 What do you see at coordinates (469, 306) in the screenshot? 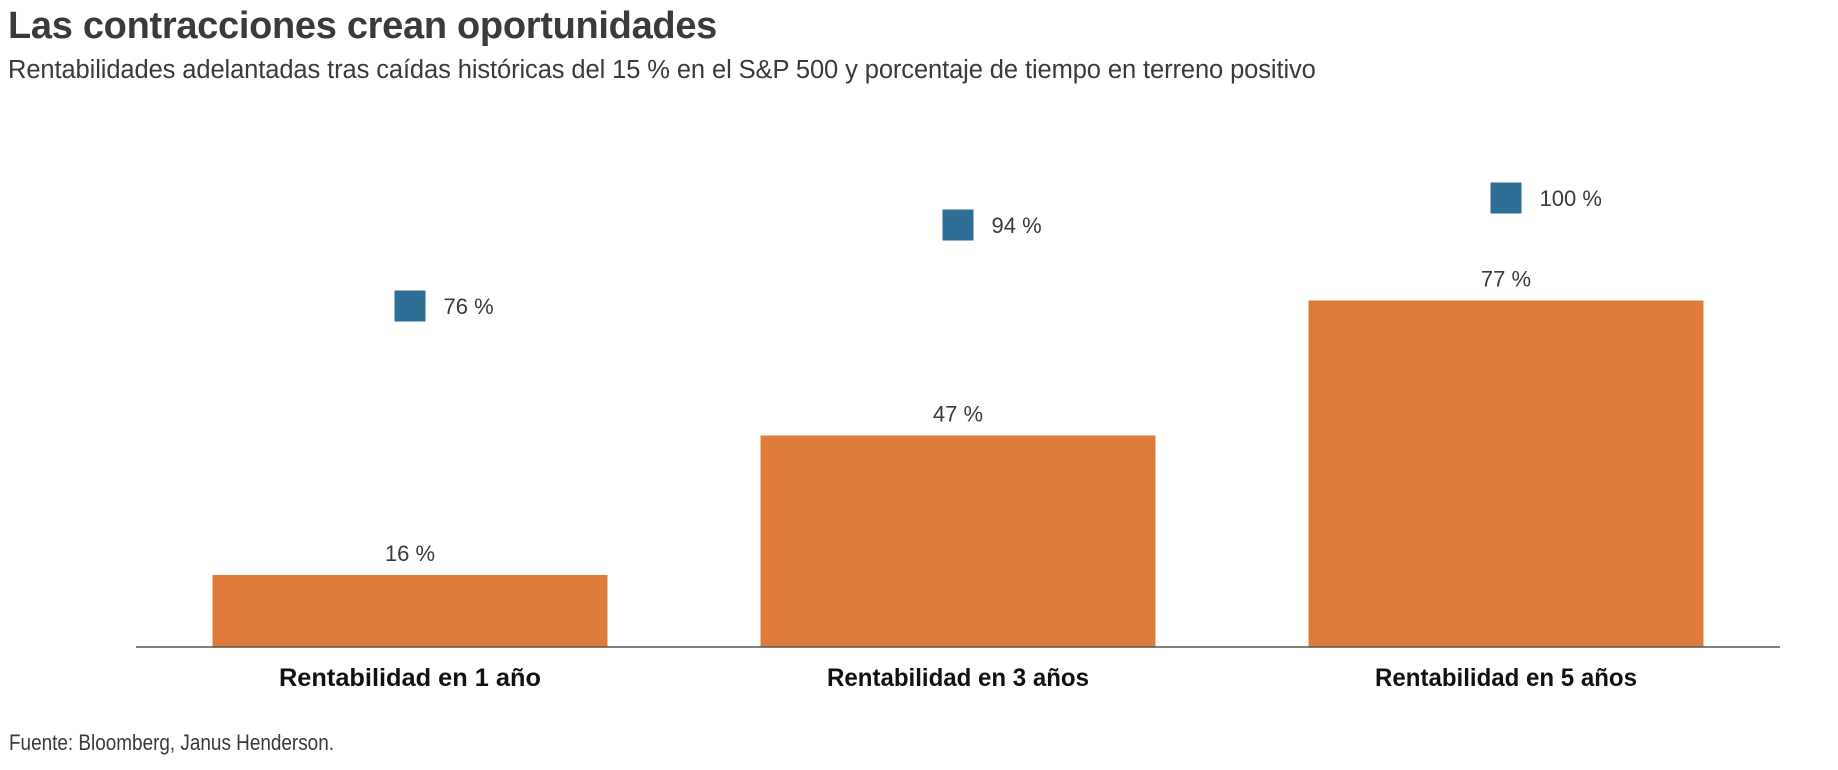
I see `marker-value-label: 76 %` at bounding box center [469, 306].